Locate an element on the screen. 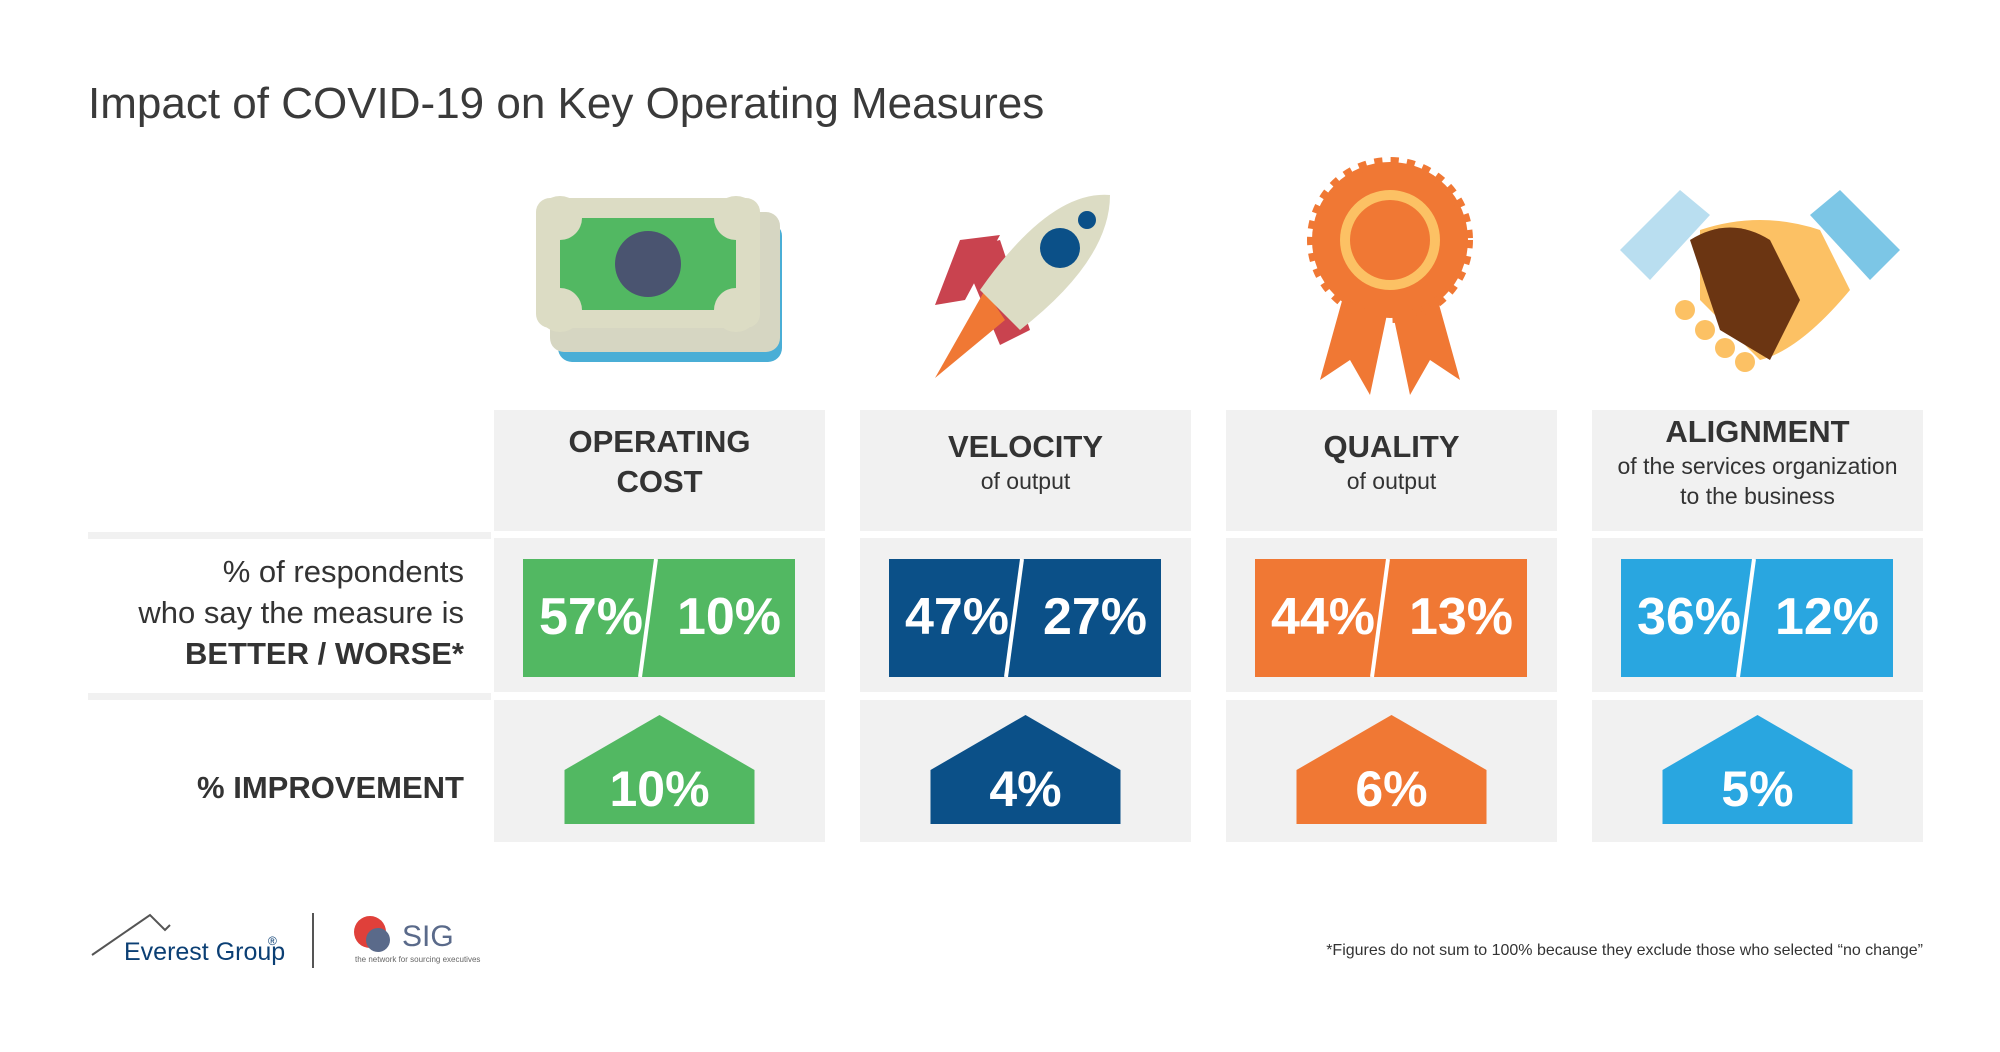  worse-value: 10% is located at coordinates (729, 617).